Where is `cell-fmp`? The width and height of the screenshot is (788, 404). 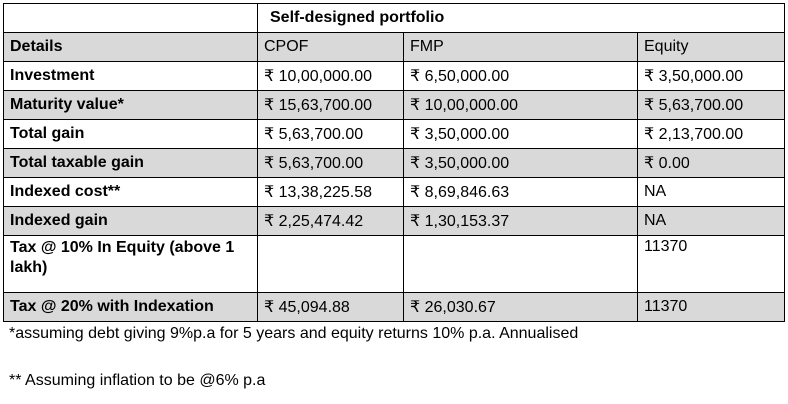
cell-fmp is located at coordinates (520, 264).